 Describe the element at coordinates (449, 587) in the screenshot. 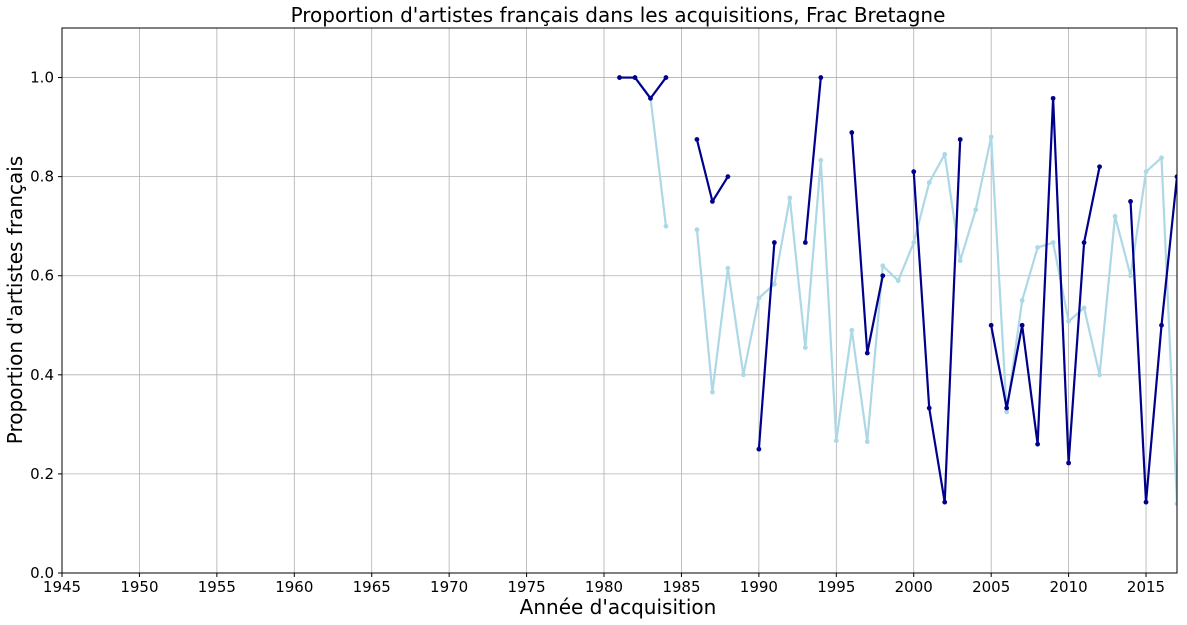

I see `x-tick-label: 1970` at that location.